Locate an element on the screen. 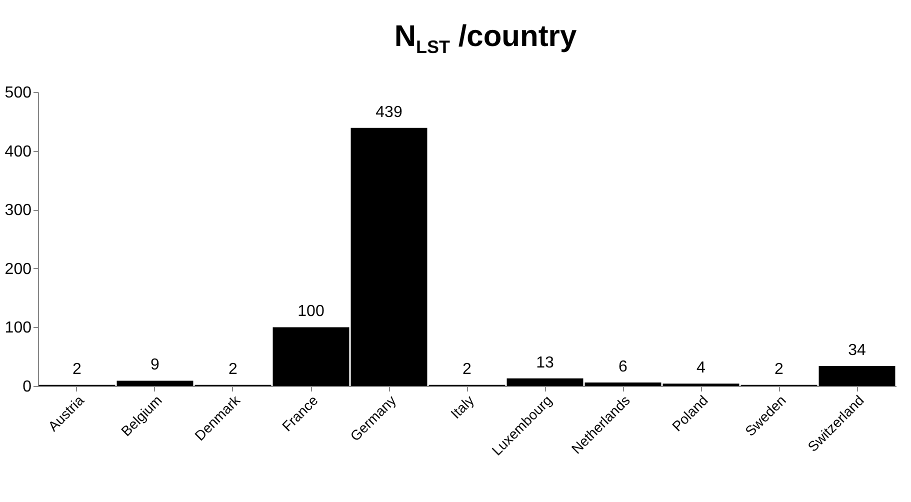  data-label: 4 is located at coordinates (701, 368).